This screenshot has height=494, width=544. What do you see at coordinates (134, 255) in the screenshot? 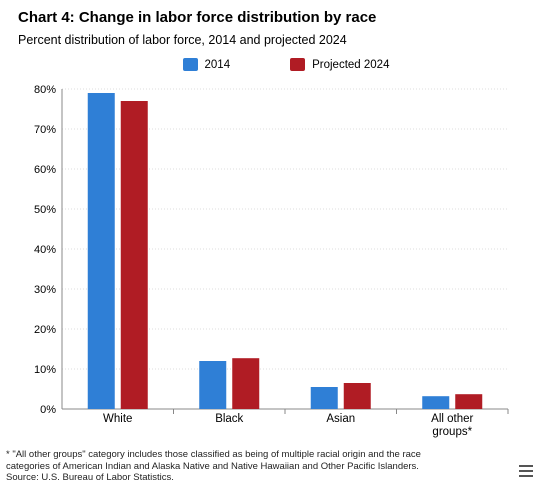
I see `bar-2024-white` at bounding box center [134, 255].